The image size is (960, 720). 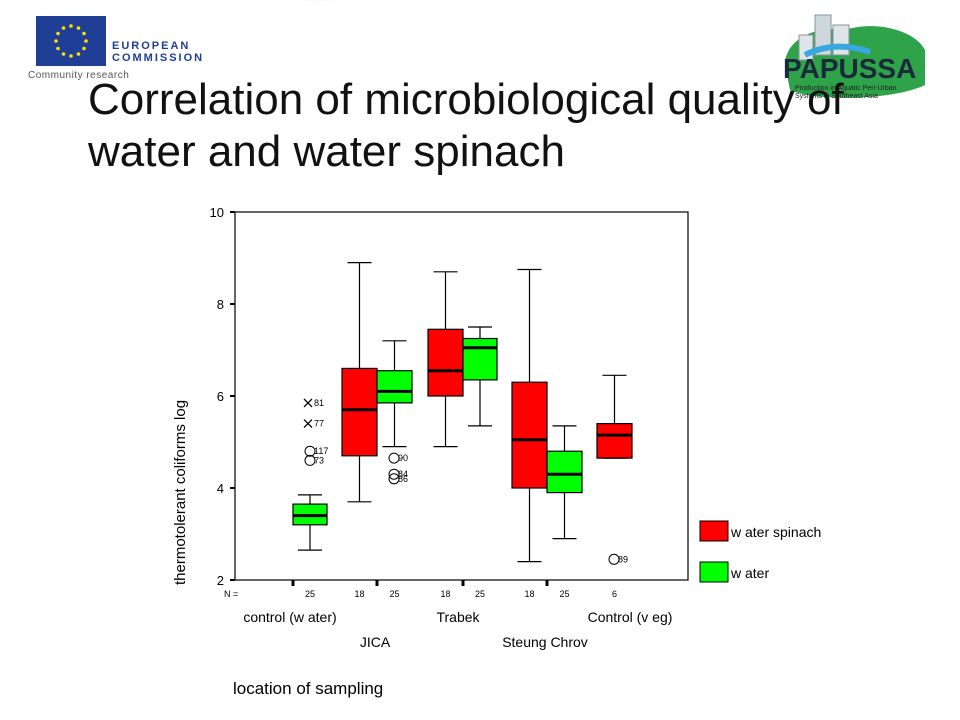 What do you see at coordinates (846, 88) in the screenshot?
I see `svg-text:Production in Aquatic Peri-Urb: Production in Aquatic Peri-Urban` at bounding box center [846, 88].